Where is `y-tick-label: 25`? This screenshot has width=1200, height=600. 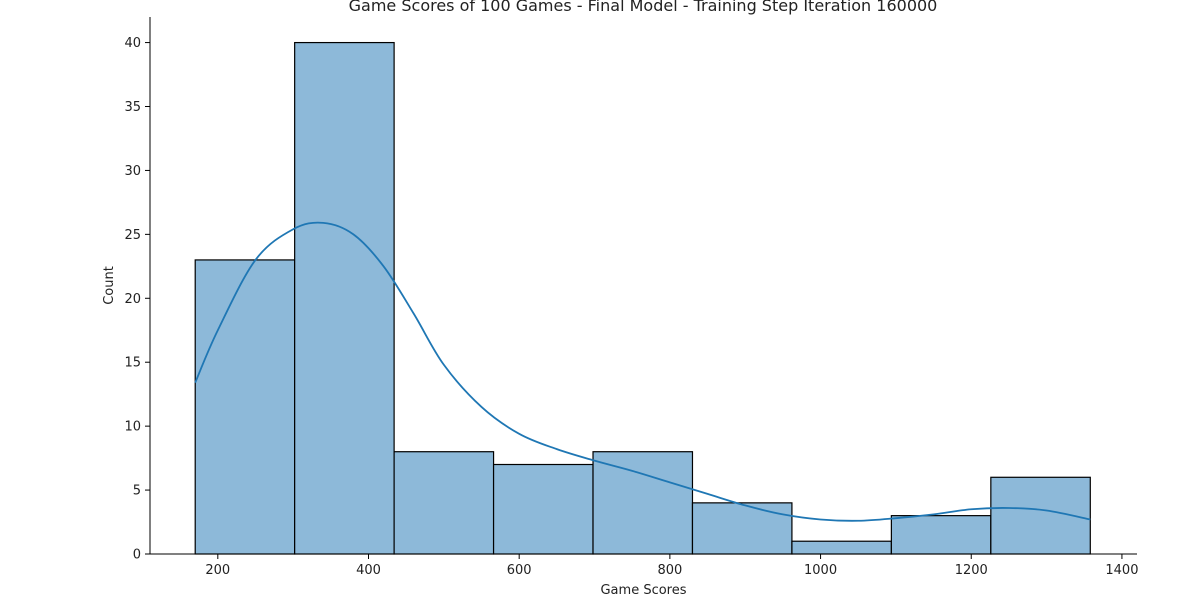 y-tick-label: 25 is located at coordinates (132, 235).